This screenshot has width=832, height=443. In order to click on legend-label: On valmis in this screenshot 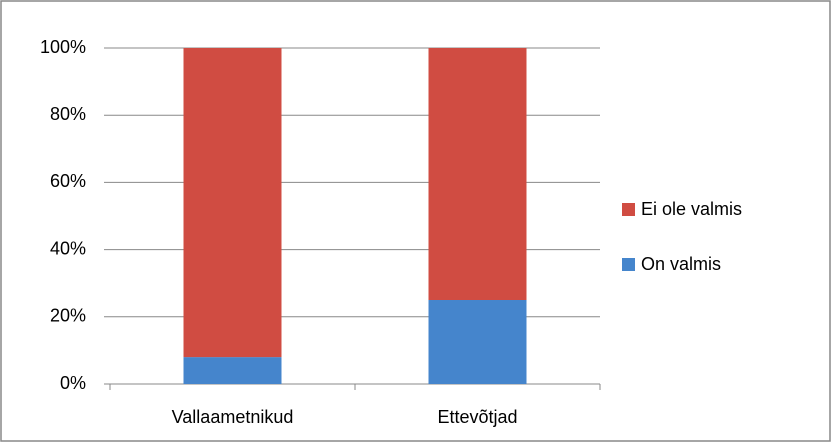, I will do `click(681, 264)`.